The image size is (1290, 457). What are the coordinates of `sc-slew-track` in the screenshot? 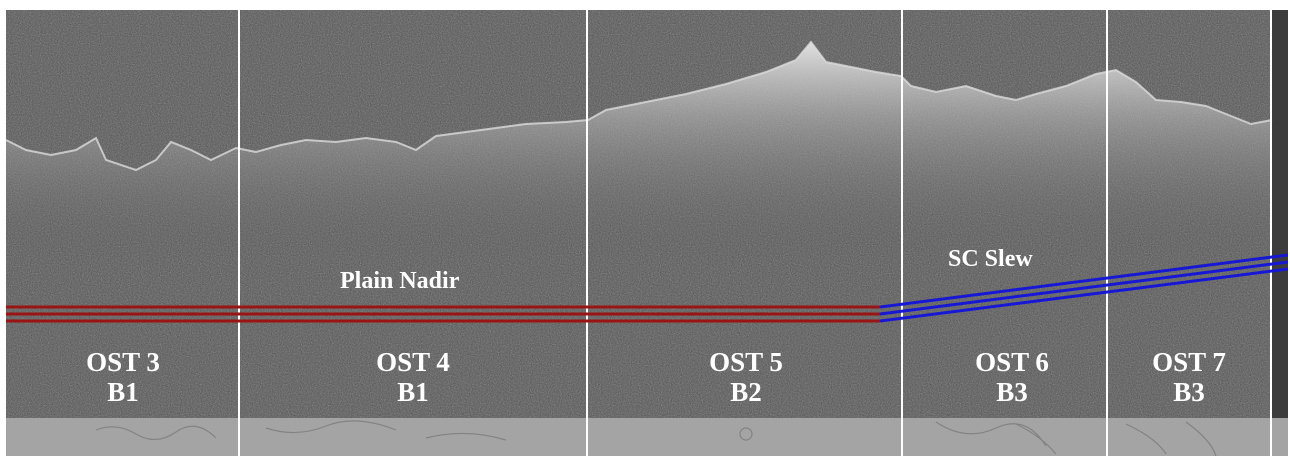 It's located at (1083, 288).